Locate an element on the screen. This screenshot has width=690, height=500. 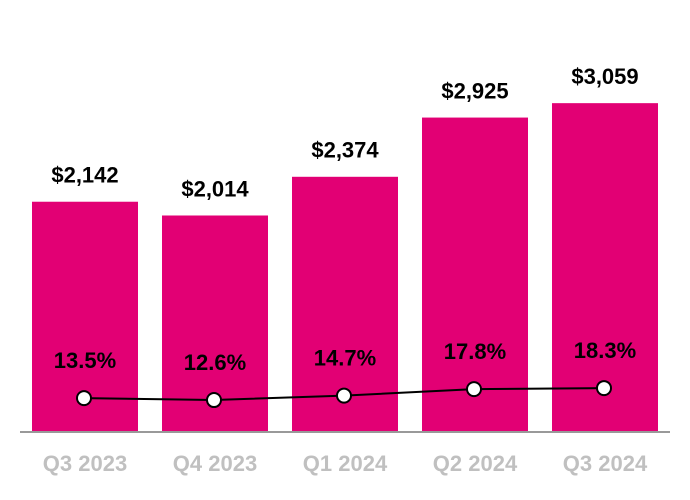
x-tick-label: Q1 2024 is located at coordinates (345, 463).